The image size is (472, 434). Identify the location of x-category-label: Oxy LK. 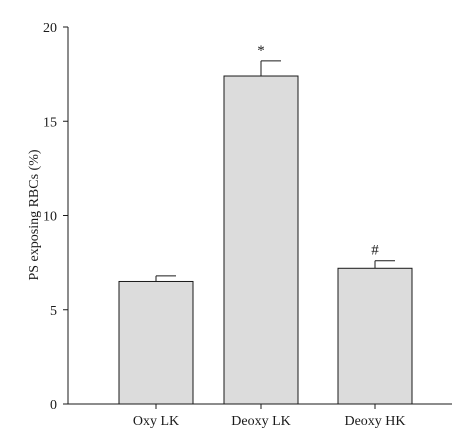
(156, 421).